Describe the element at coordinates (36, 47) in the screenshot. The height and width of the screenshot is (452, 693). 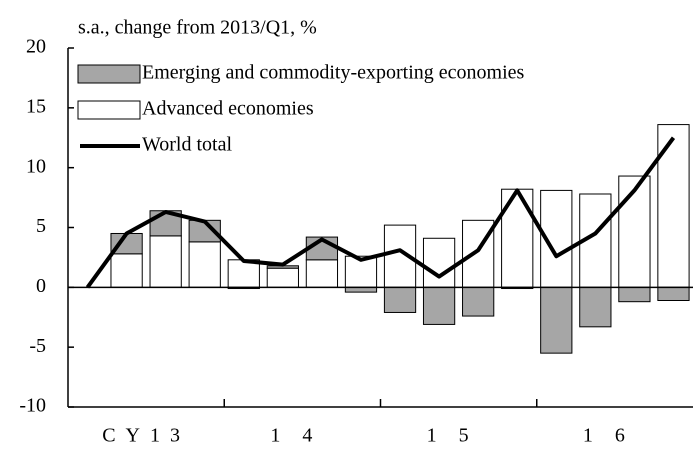
I see `y-tick-label: 20` at that location.